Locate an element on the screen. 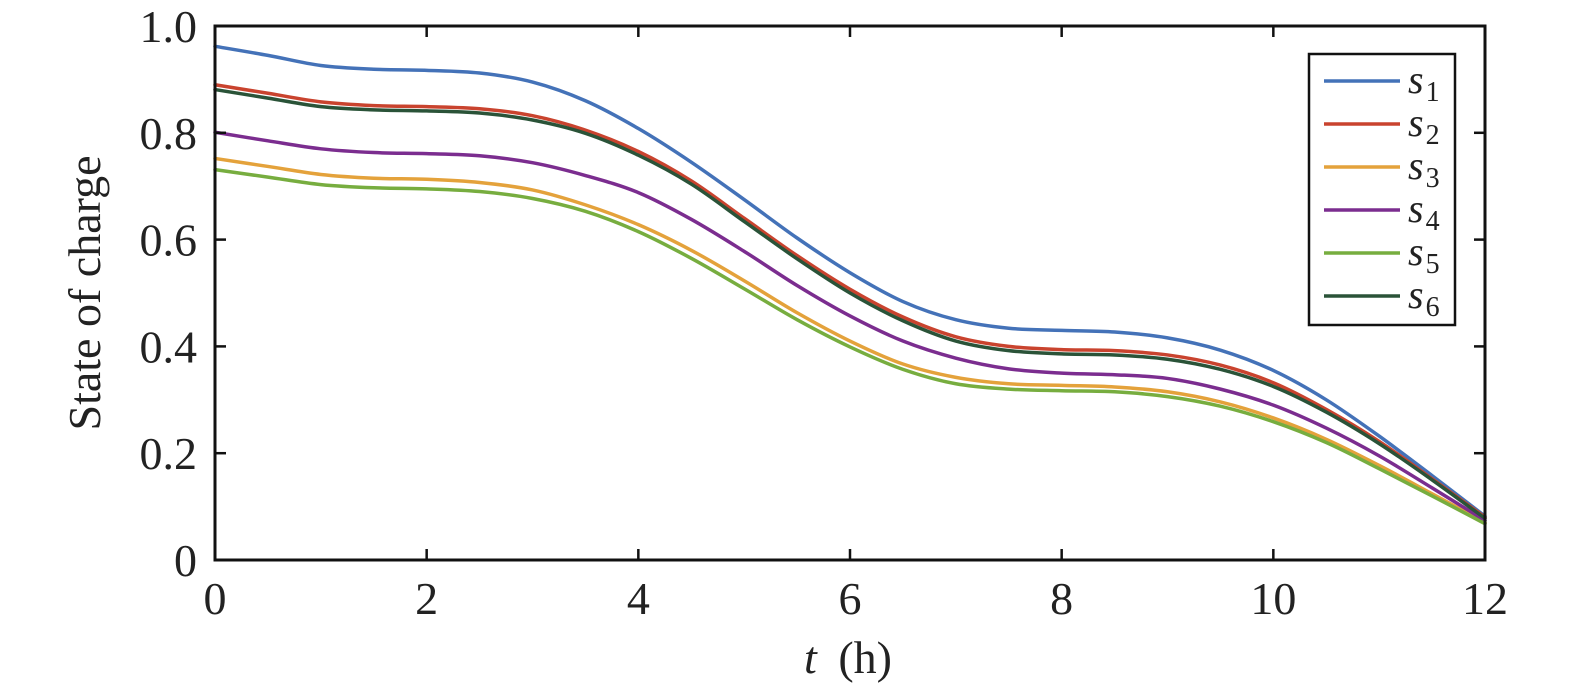 The width and height of the screenshot is (1575, 693). x-axis-label-unit: (h) is located at coordinates (865, 657).